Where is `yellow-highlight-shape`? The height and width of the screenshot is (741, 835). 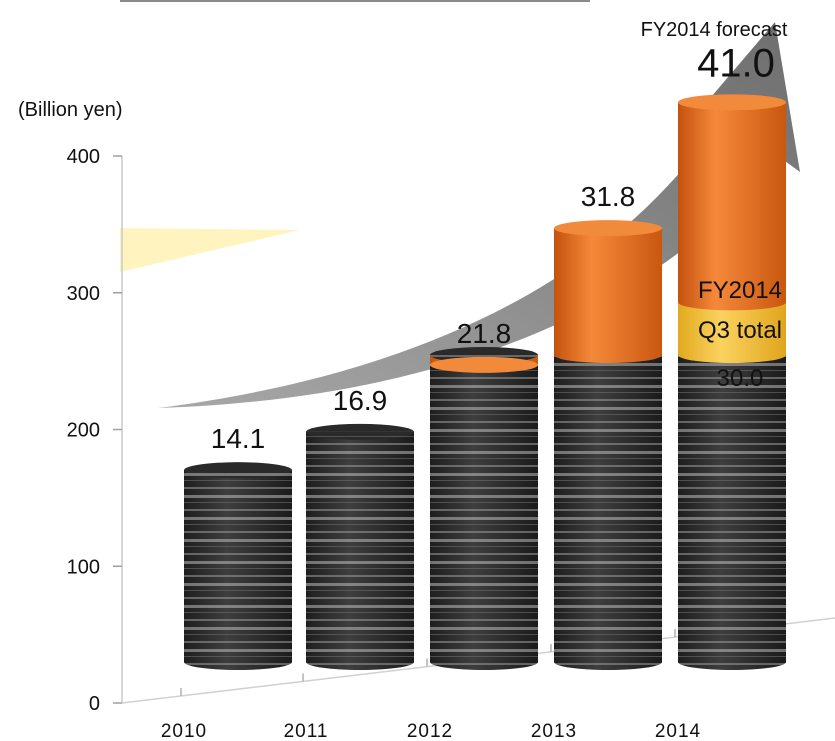
yellow-highlight-shape is located at coordinates (210, 250).